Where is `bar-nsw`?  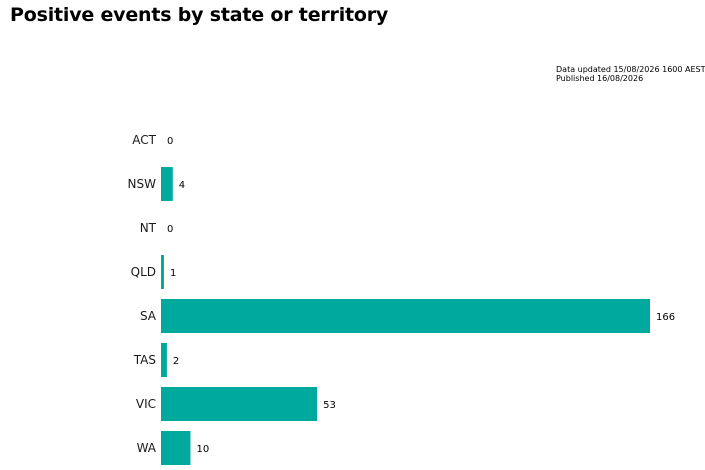 bar-nsw is located at coordinates (167, 184).